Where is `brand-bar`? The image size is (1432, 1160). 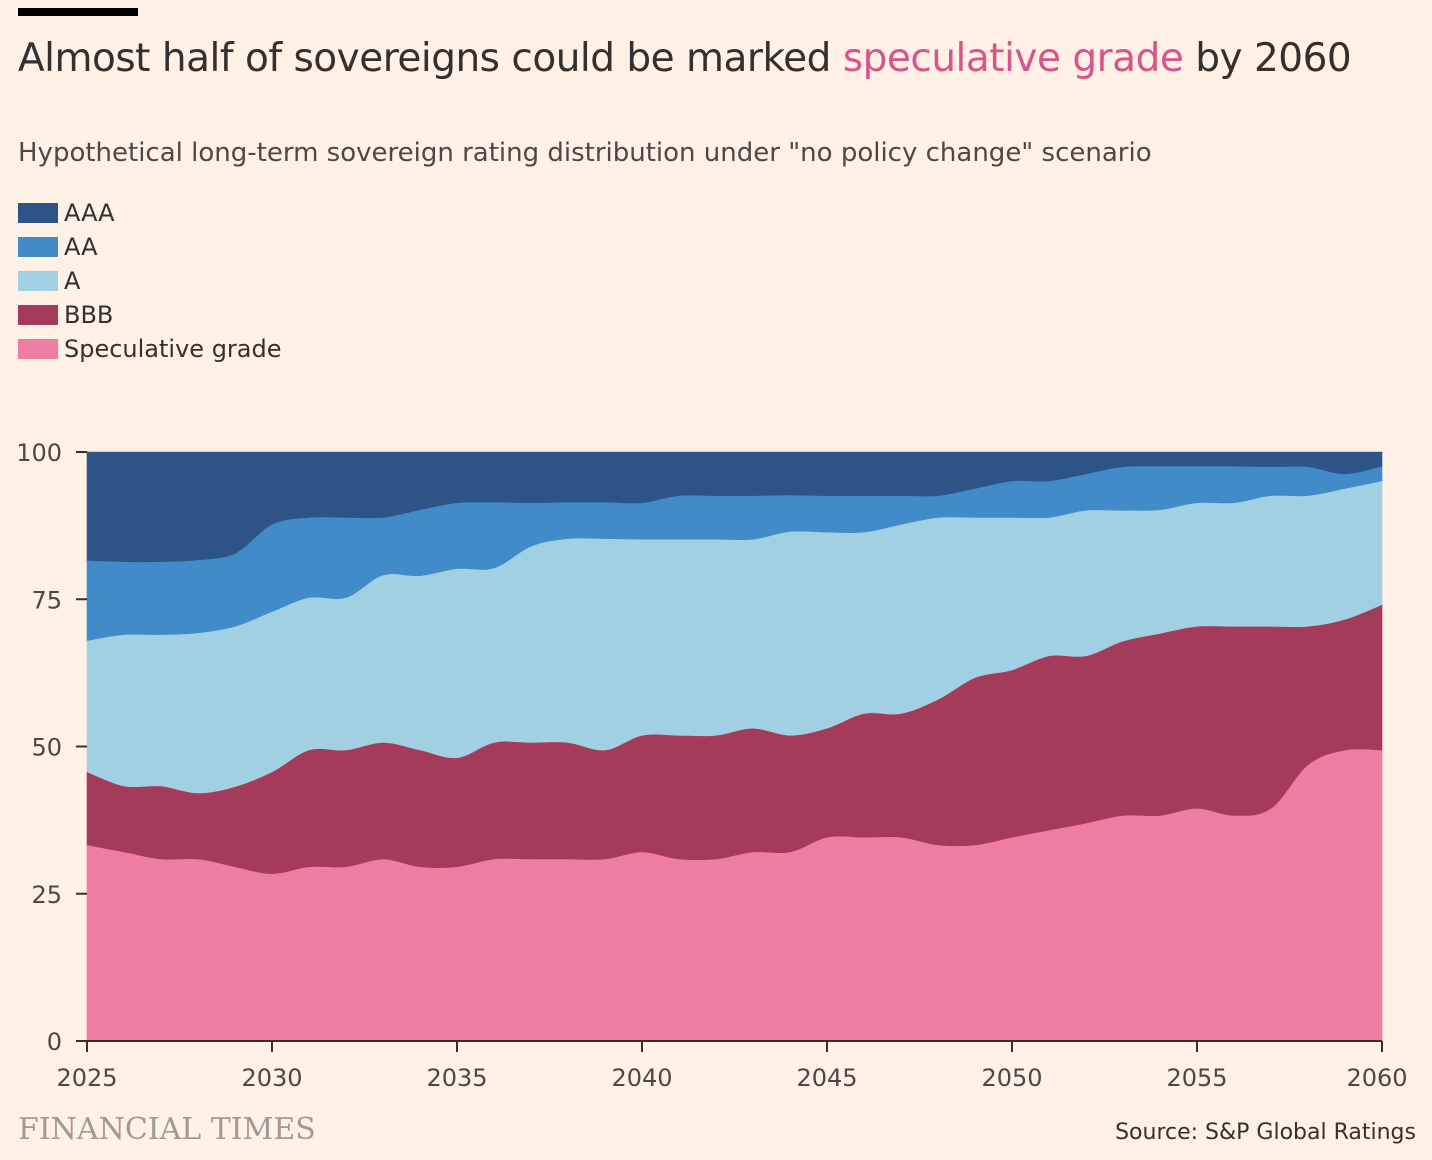
brand-bar is located at coordinates (78, 12).